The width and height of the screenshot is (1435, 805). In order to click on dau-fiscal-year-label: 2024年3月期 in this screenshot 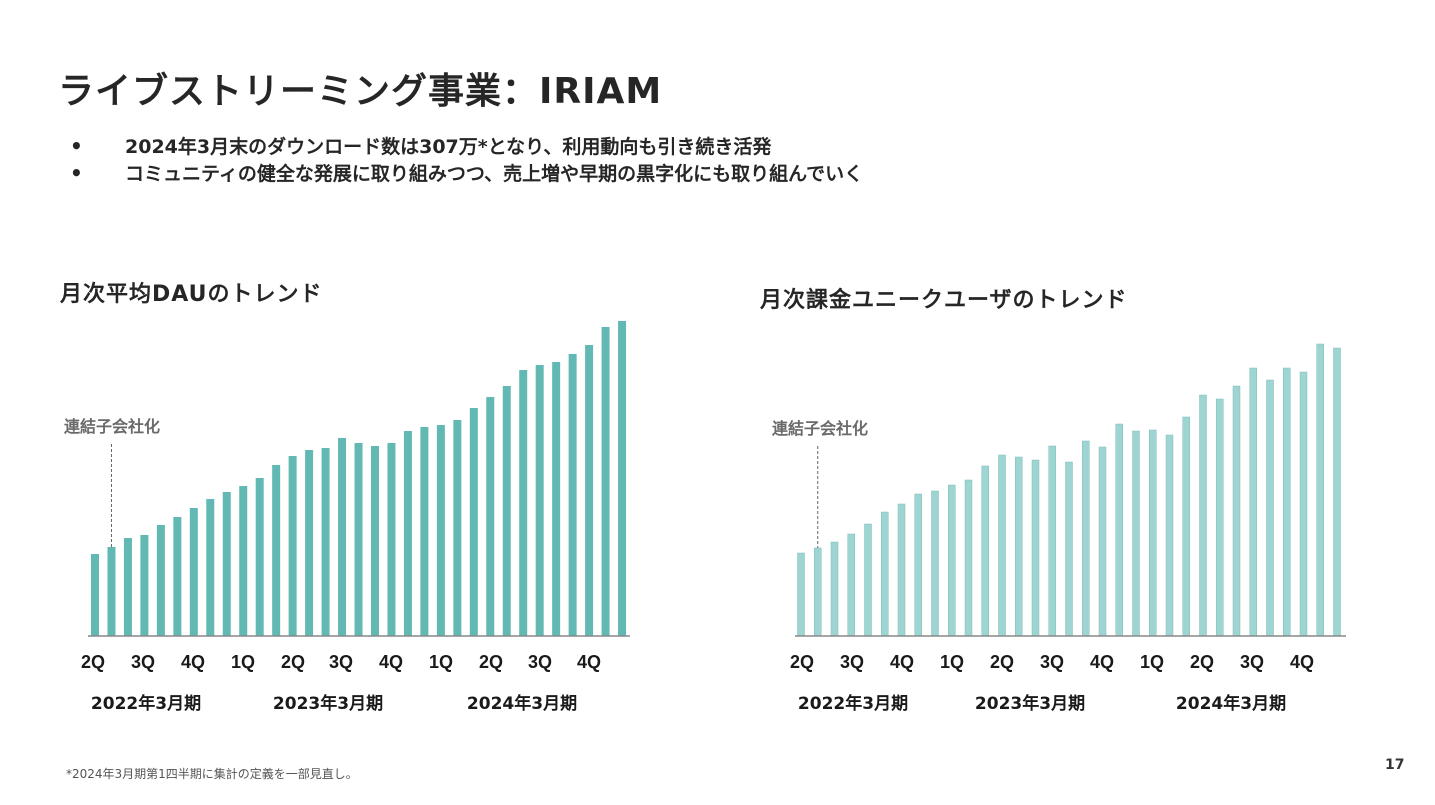, I will do `click(522, 703)`.